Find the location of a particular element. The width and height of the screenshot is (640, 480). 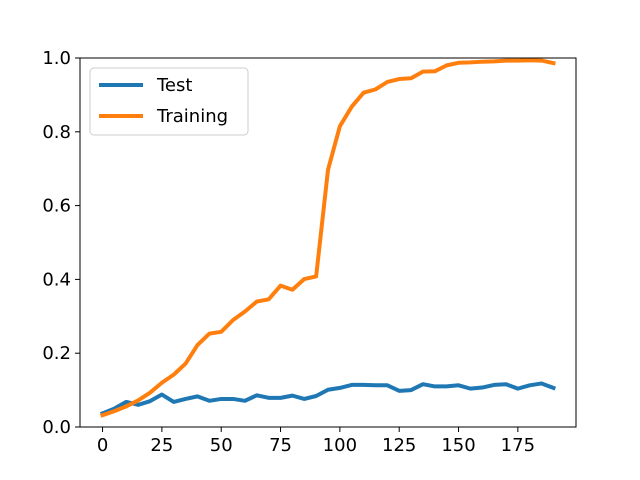

x-tick-label: 0 is located at coordinates (102, 445).